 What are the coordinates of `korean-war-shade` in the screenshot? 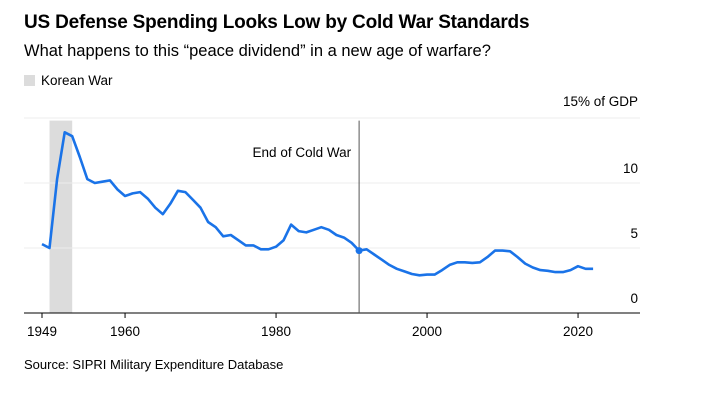 It's located at (61, 216).